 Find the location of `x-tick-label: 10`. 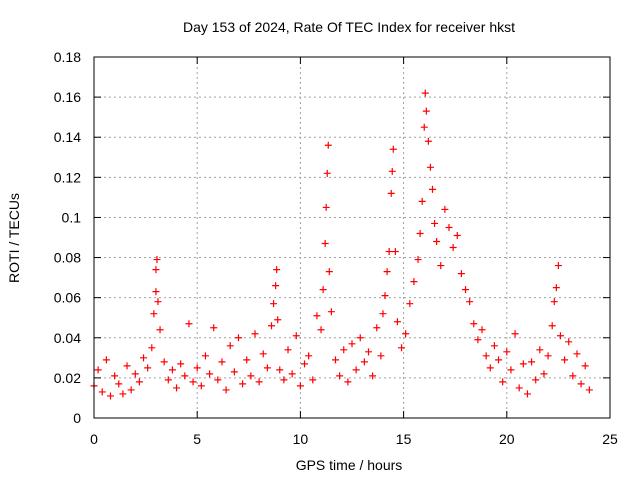

x-tick-label: 10 is located at coordinates (301, 439).